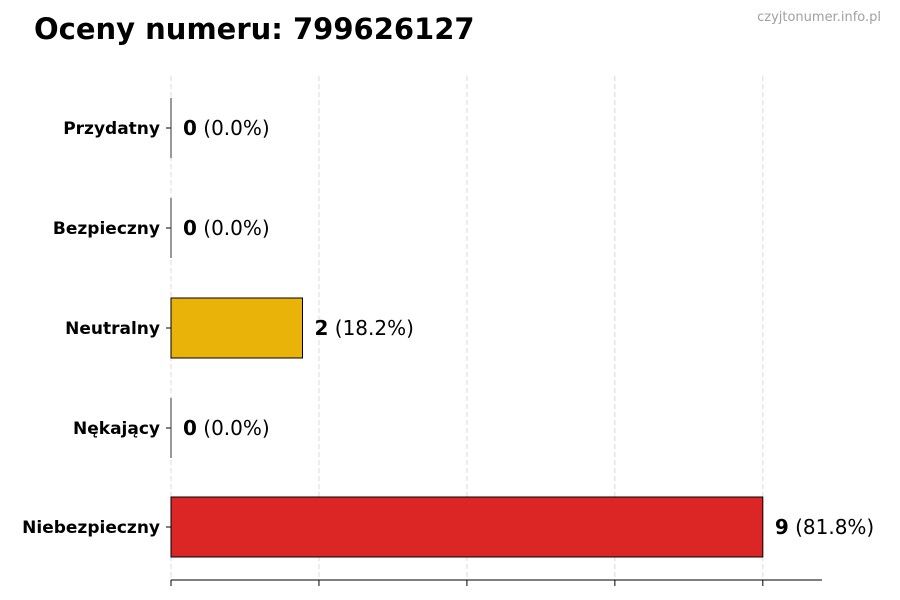 The height and width of the screenshot is (600, 900). I want to click on category-label: Bezpieczny, so click(106, 229).